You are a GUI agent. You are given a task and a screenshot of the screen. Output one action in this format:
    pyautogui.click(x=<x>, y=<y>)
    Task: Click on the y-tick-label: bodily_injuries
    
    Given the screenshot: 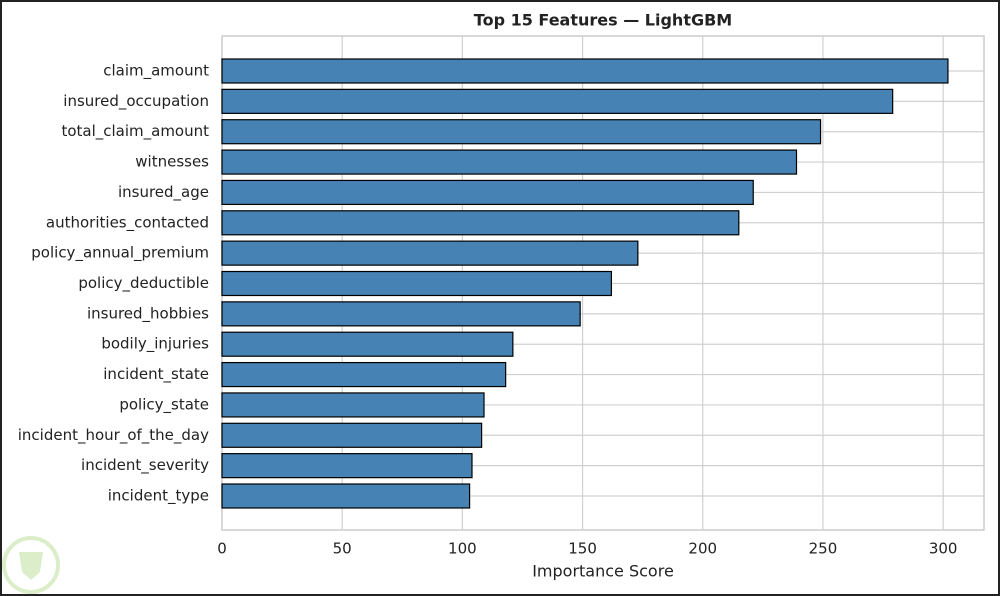 What is the action you would take?
    pyautogui.click(x=155, y=344)
    